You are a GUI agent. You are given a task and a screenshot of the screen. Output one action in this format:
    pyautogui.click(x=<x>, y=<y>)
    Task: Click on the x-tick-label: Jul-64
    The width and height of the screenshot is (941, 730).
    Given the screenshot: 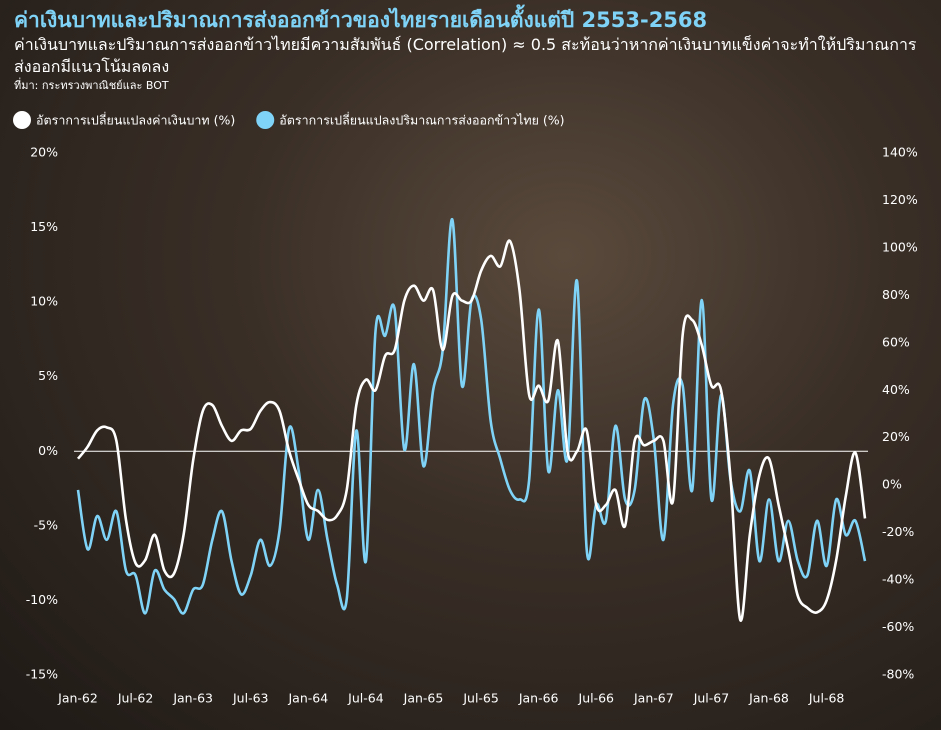 What is the action you would take?
    pyautogui.click(x=365, y=698)
    